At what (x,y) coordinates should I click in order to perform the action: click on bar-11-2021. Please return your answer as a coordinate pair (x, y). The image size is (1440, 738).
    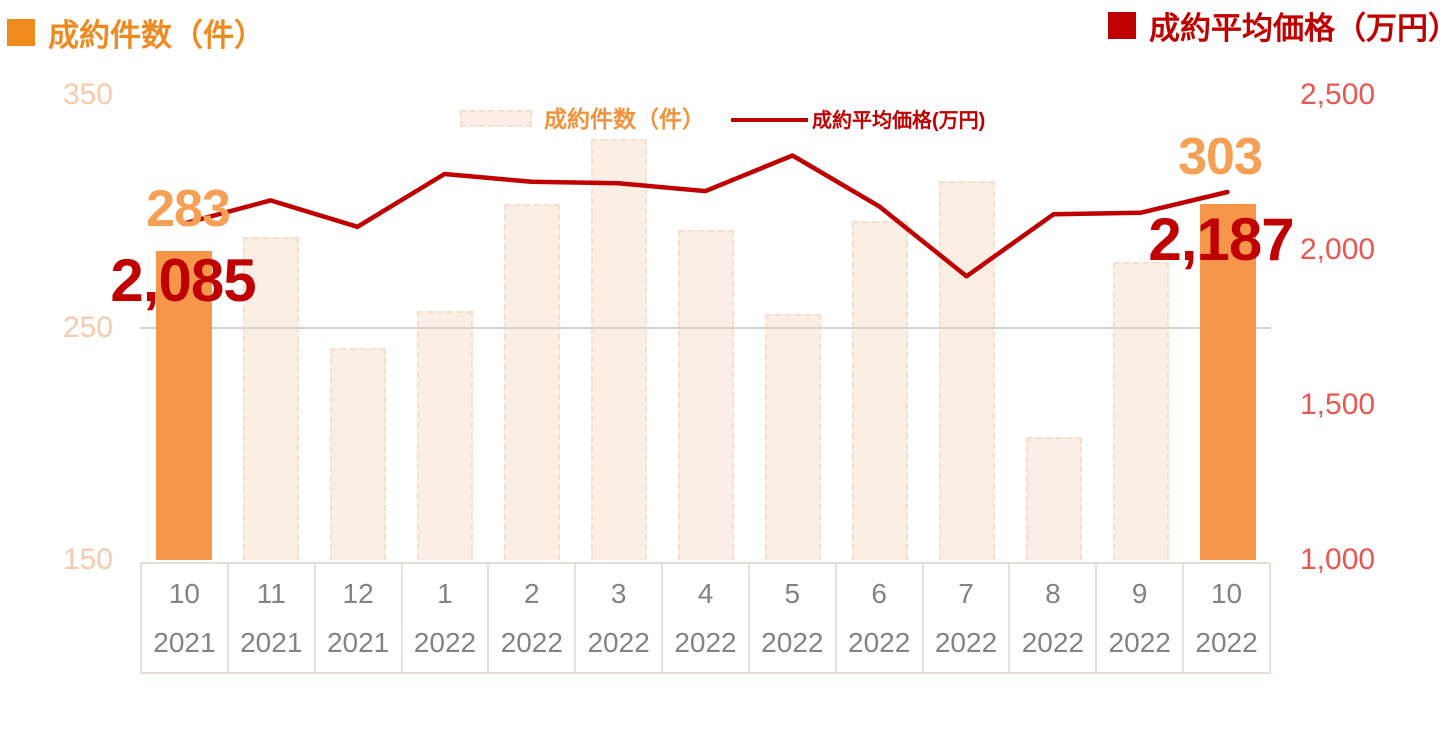
    Looking at the image, I should click on (270, 398).